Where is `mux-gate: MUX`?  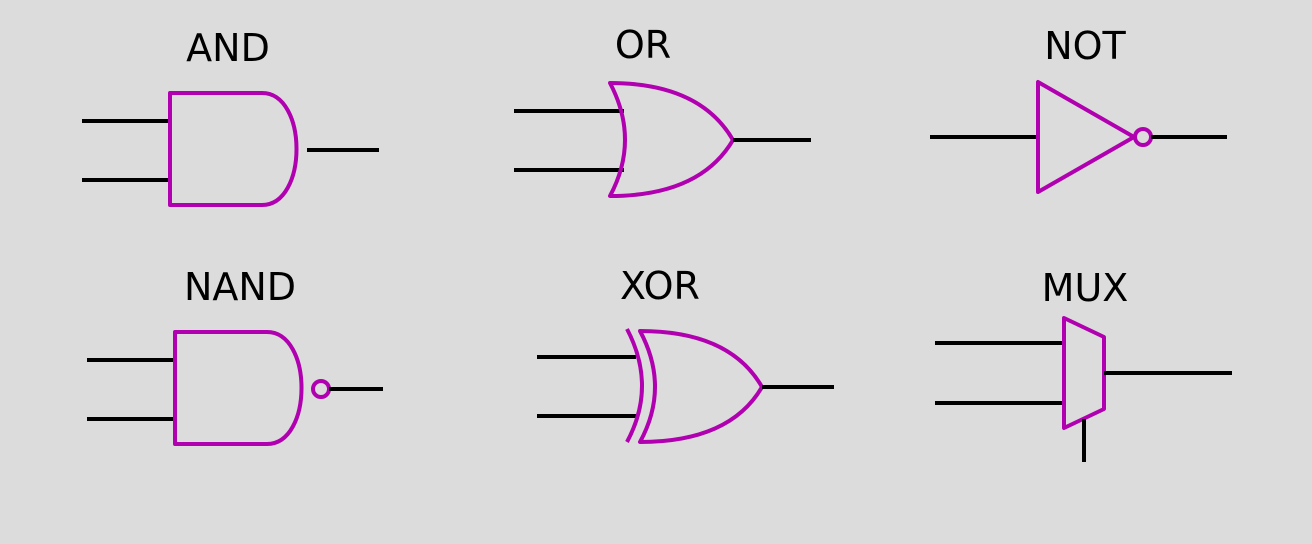
mux-gate: MUX is located at coordinates (1083, 364).